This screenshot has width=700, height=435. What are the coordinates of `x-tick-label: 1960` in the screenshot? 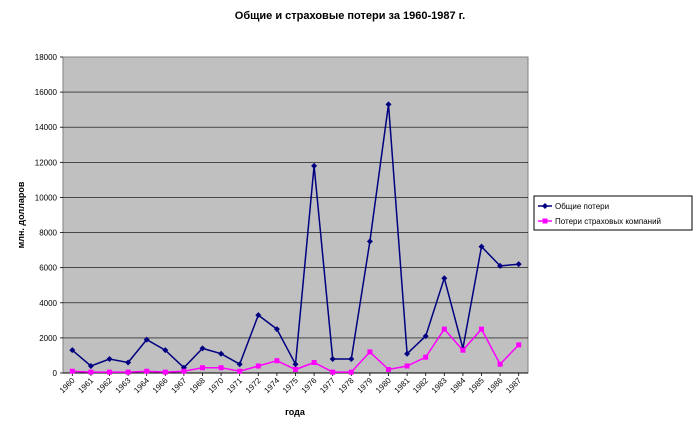 It's located at (67, 385).